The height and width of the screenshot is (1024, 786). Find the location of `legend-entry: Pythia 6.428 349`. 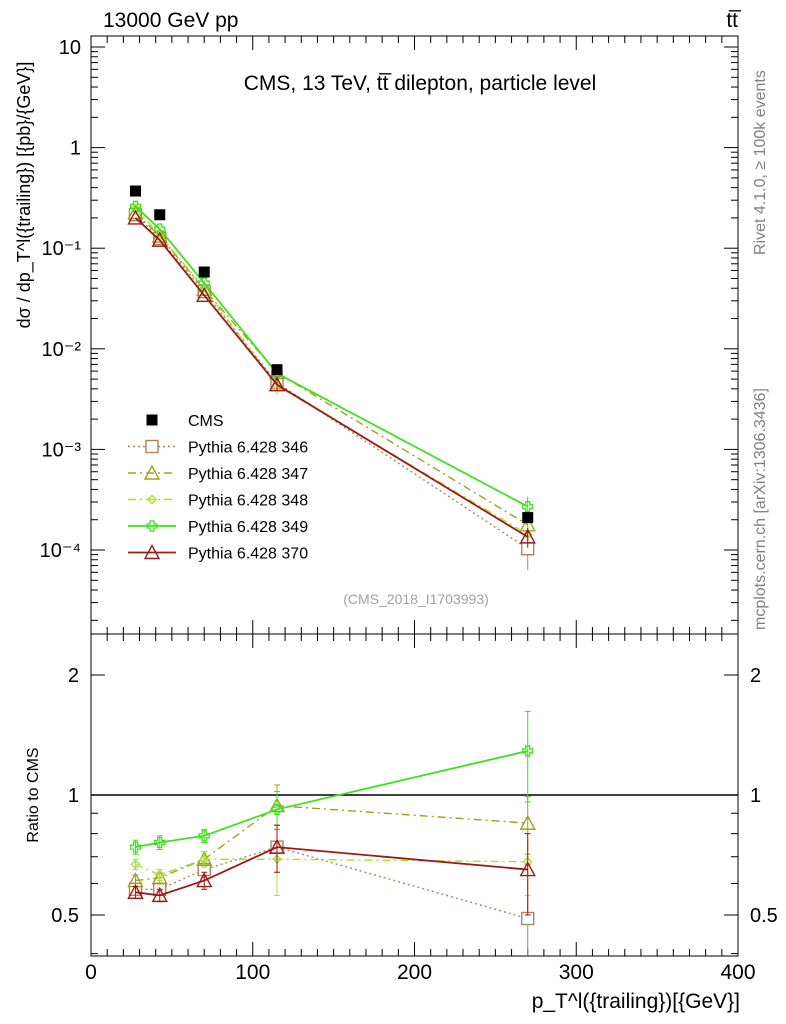

legend-entry: Pythia 6.428 349 is located at coordinates (218, 527).